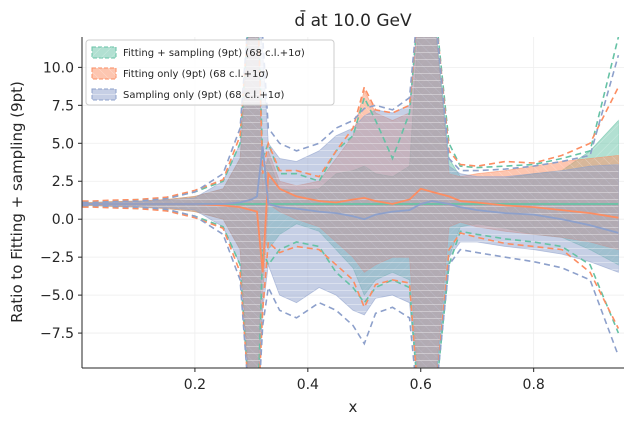  I want to click on y-tick-label: 10.0, so click(58, 68).